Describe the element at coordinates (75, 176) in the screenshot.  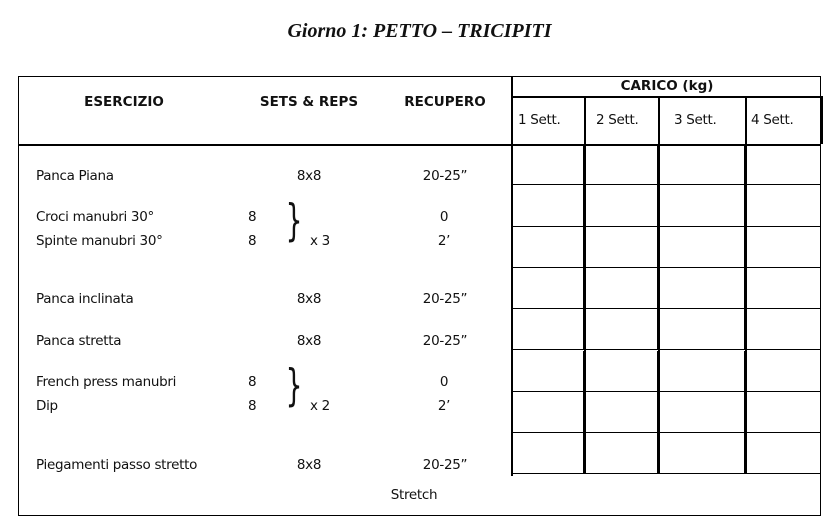
I see `exercise-name: Panca Piana` at that location.